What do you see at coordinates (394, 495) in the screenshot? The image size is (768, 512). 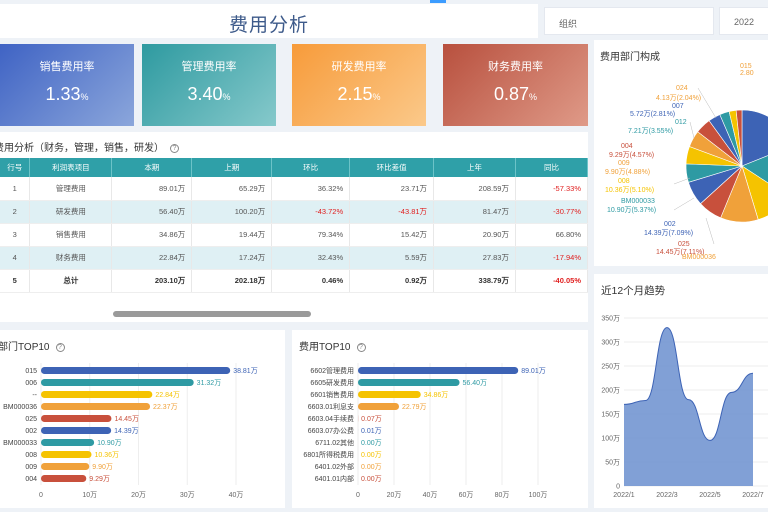 I see `cost-x-tick: 20万` at bounding box center [394, 495].